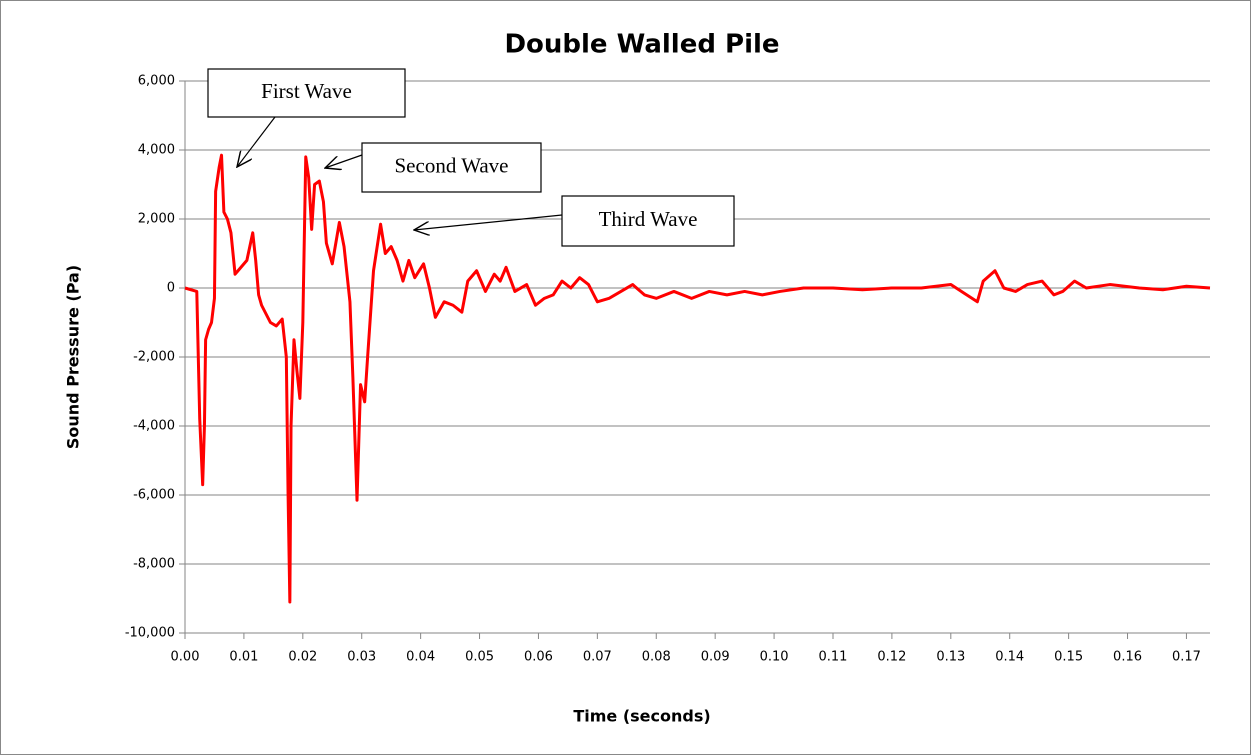 The height and width of the screenshot is (755, 1251). I want to click on y-tick-label: 6,000, so click(156, 81).